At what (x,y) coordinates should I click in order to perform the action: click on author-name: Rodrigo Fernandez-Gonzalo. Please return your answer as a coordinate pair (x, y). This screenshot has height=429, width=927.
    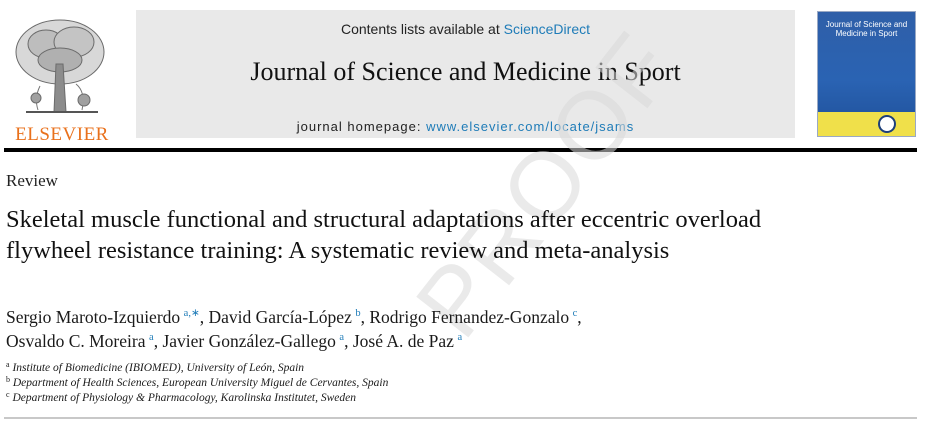
    Looking at the image, I should click on (469, 317).